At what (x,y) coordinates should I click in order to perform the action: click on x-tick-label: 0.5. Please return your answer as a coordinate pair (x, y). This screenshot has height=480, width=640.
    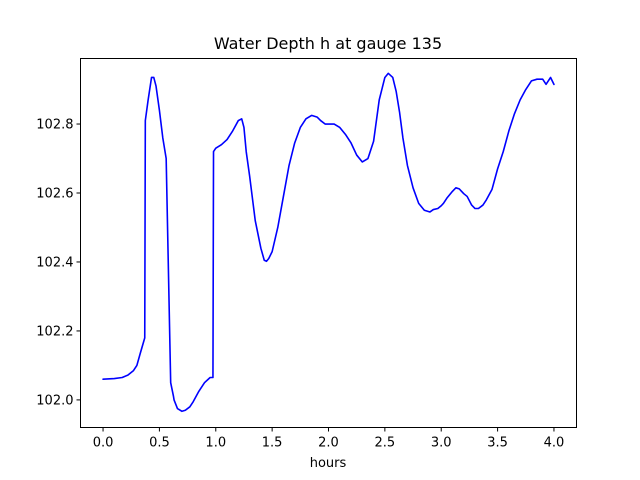
    Looking at the image, I should click on (159, 443).